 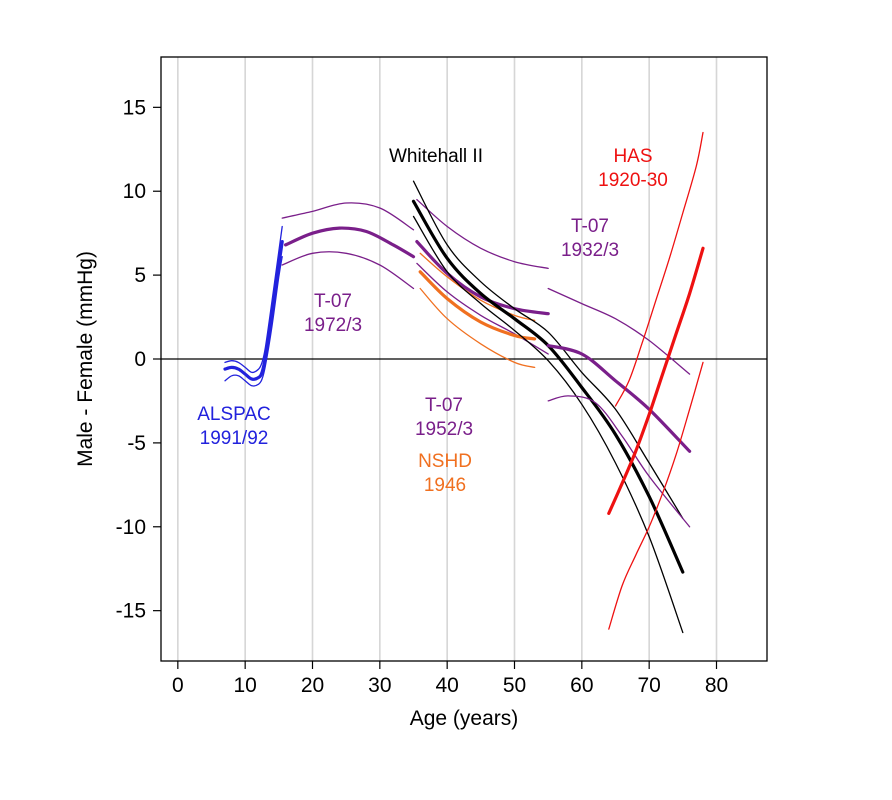 I want to click on y-tick-label: 5, so click(x=140, y=275).